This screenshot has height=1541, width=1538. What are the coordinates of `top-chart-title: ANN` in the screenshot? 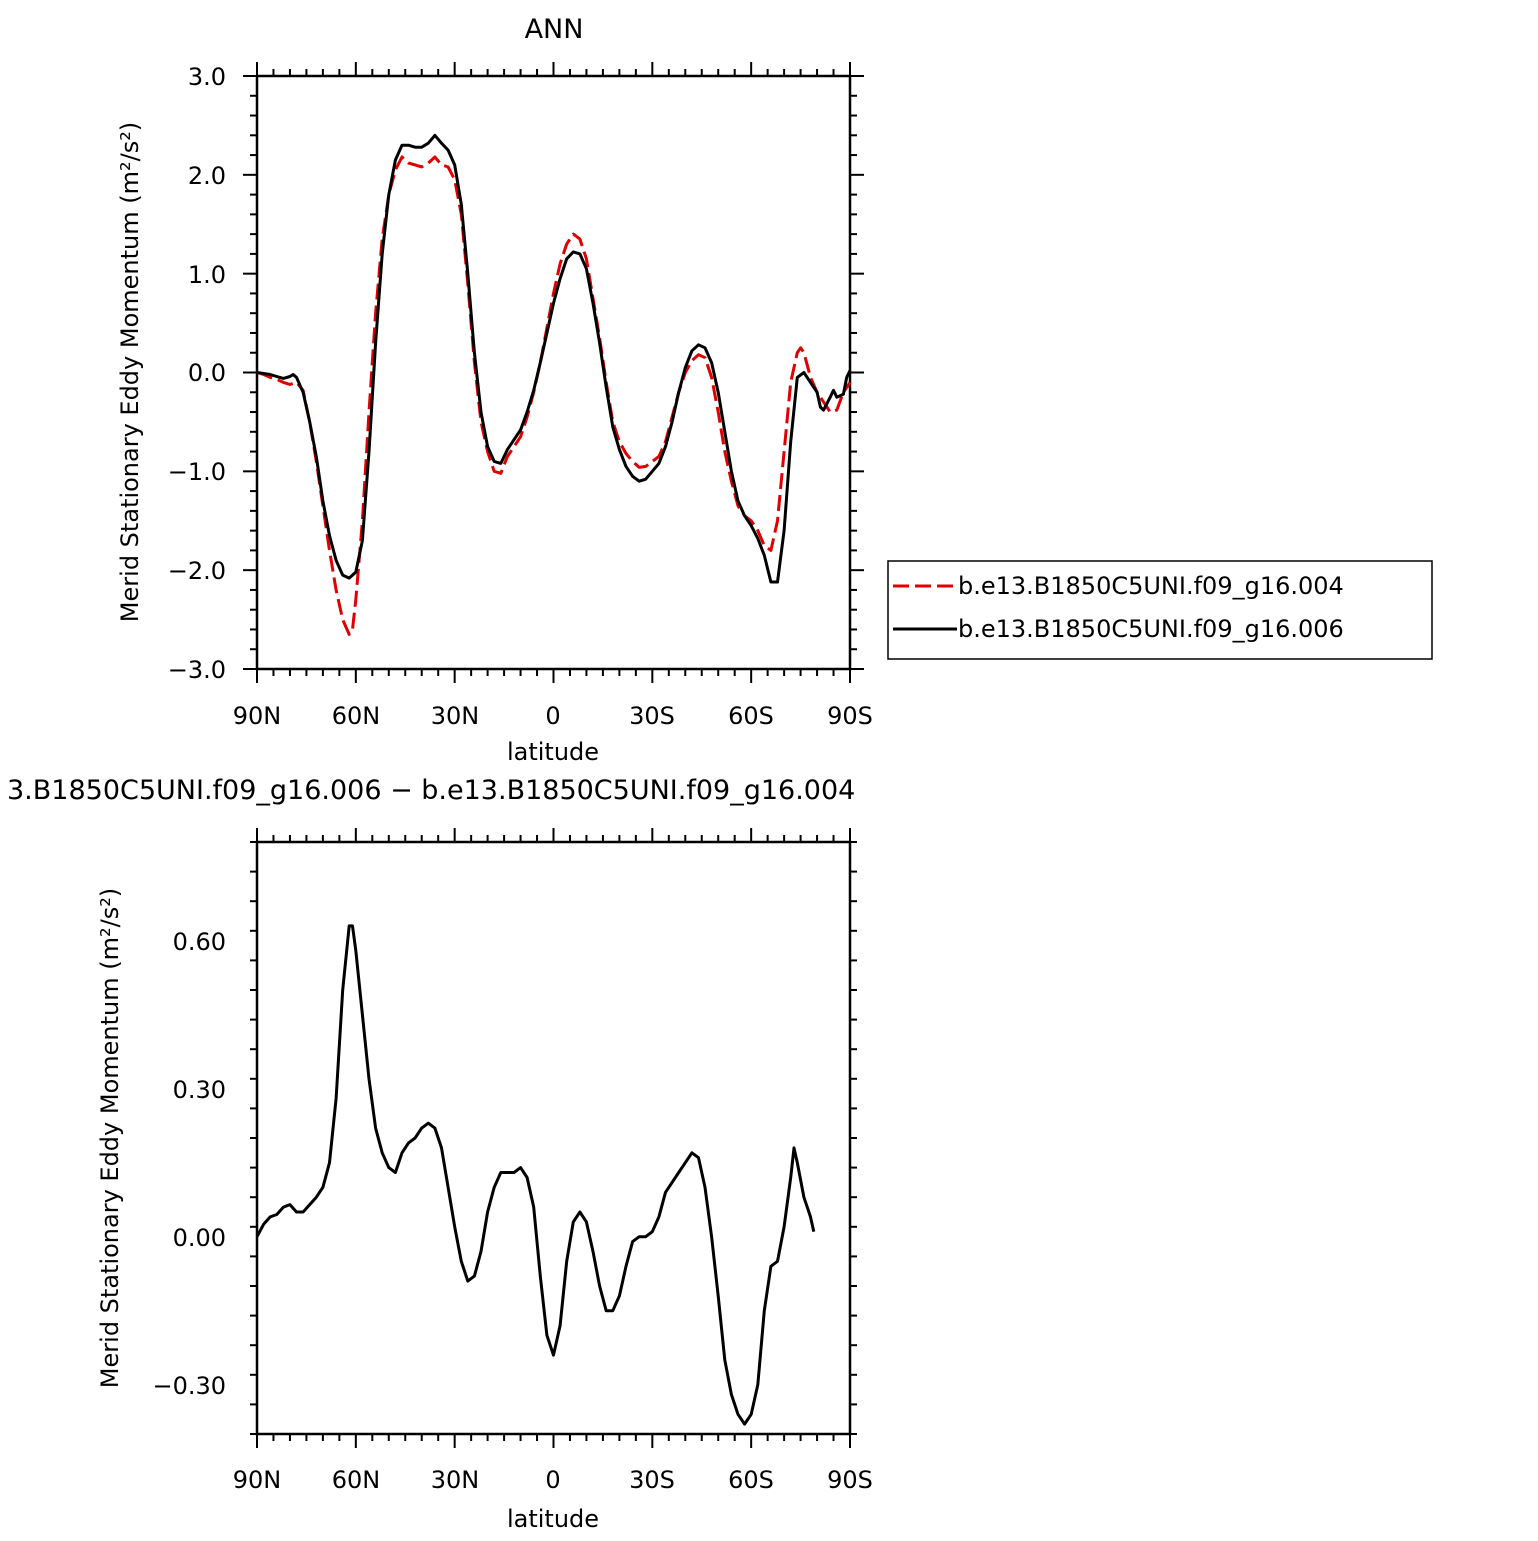 It's located at (554, 29).